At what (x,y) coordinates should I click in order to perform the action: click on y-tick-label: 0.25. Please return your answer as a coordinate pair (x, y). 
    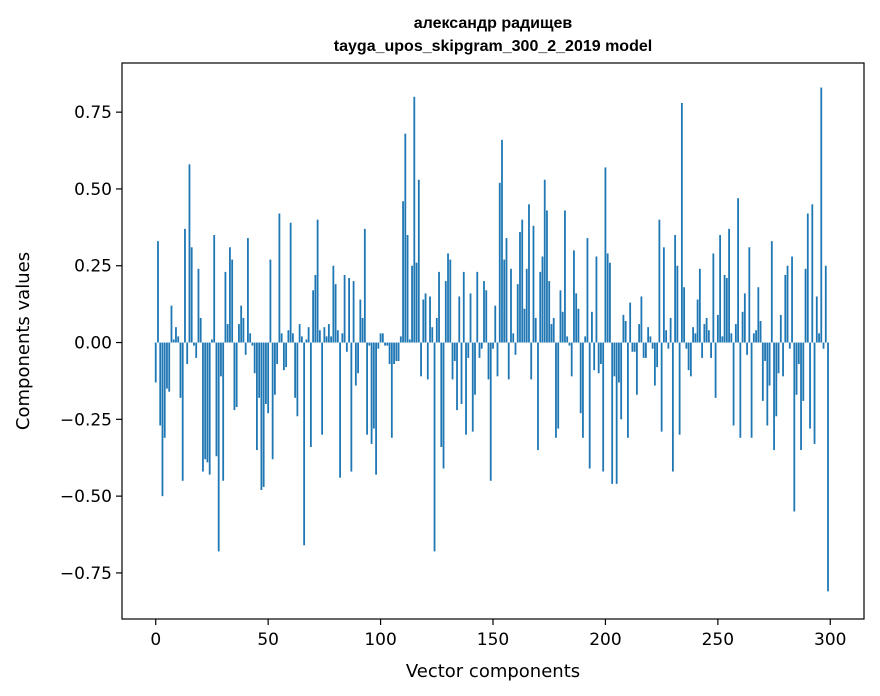
    Looking at the image, I should click on (93, 267).